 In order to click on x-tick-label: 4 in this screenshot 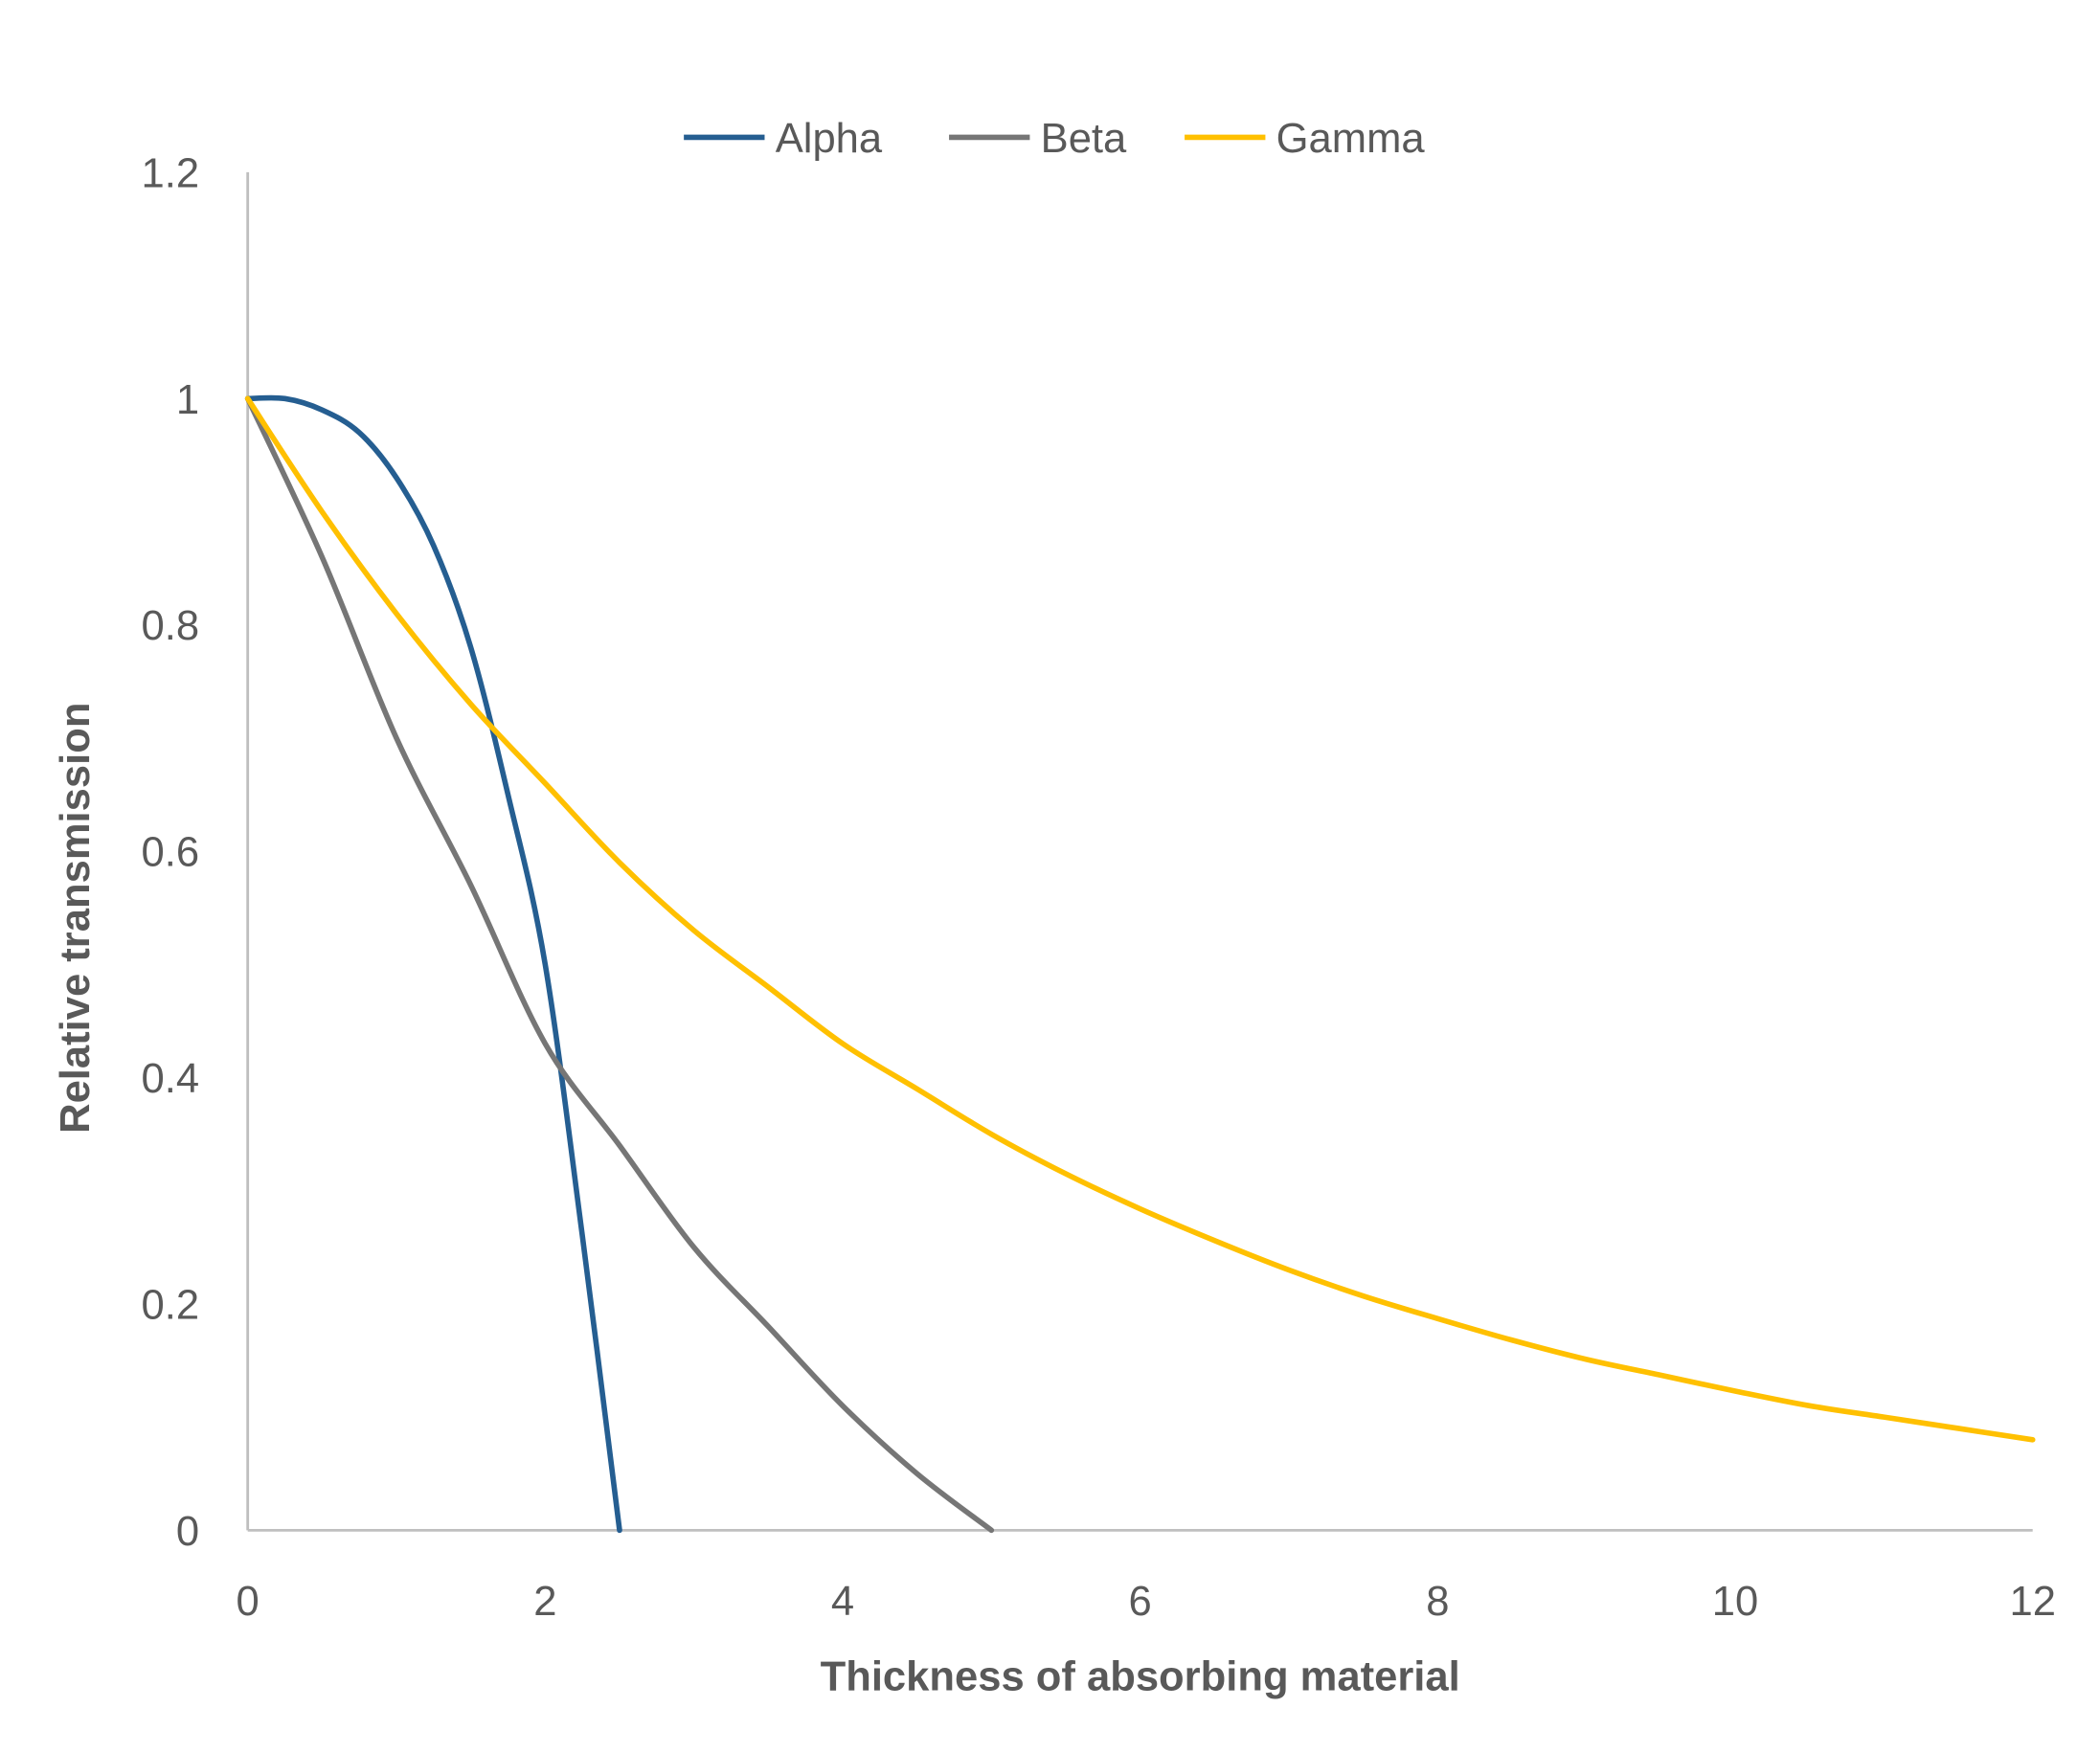, I will do `click(843, 1602)`.